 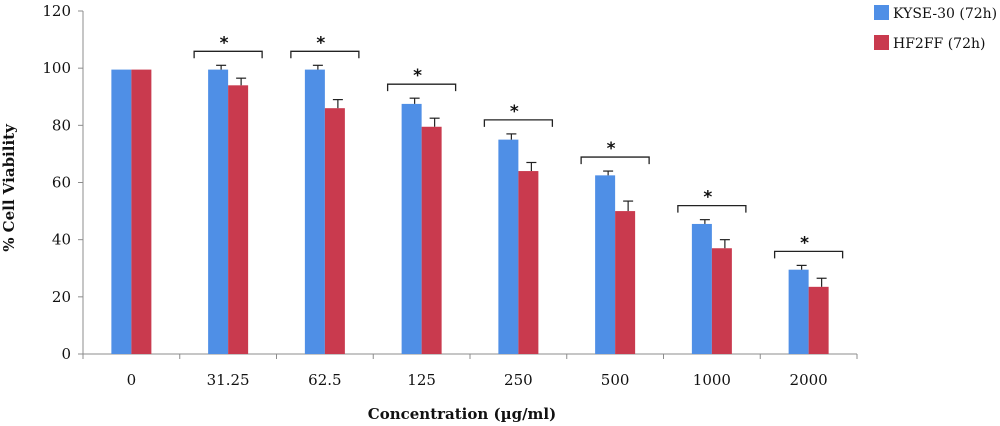 What do you see at coordinates (56, 11) in the screenshot?
I see `y-tick-label: 120` at bounding box center [56, 11].